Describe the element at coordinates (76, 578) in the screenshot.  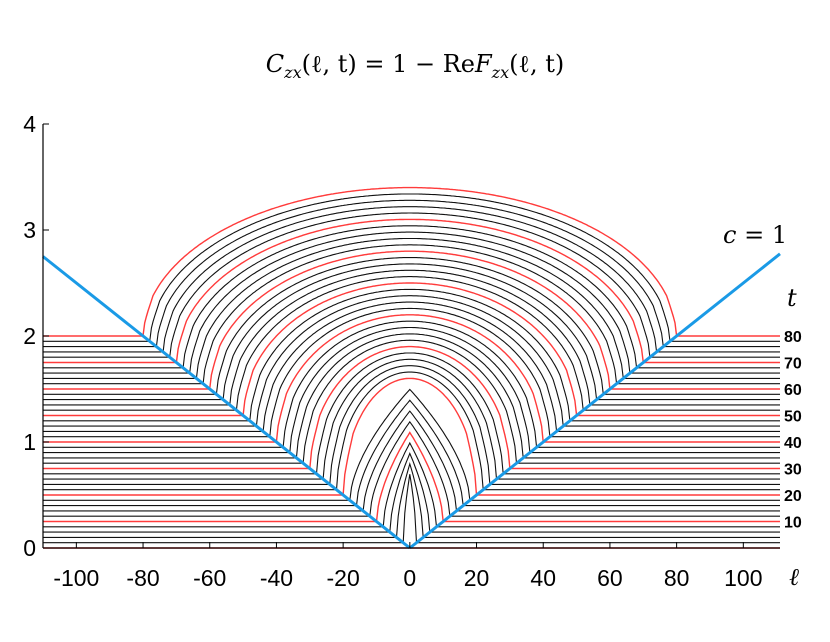
I see `x-tick-label: -100` at that location.